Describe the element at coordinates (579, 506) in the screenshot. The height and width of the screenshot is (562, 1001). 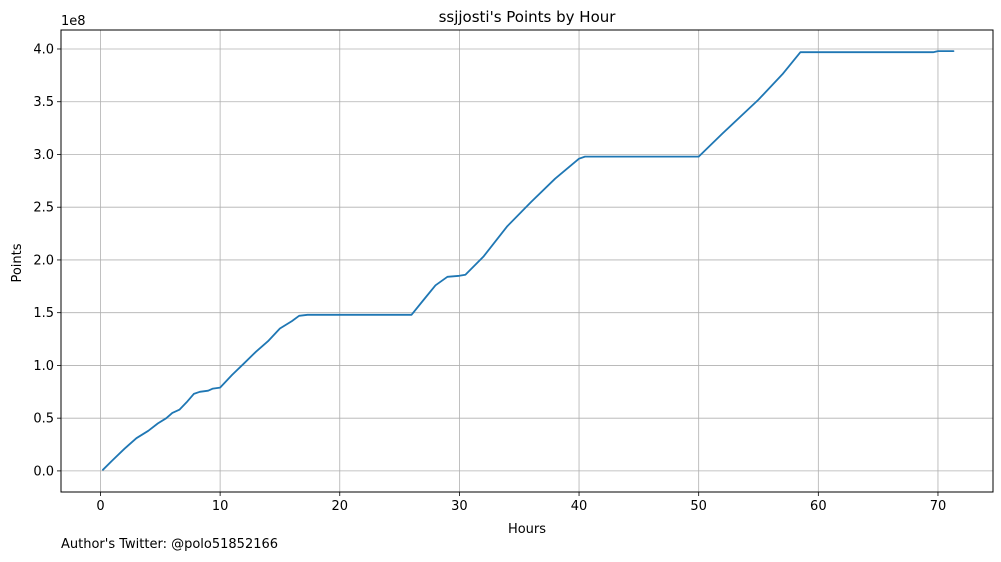
I see `x-tick-label: 40` at that location.